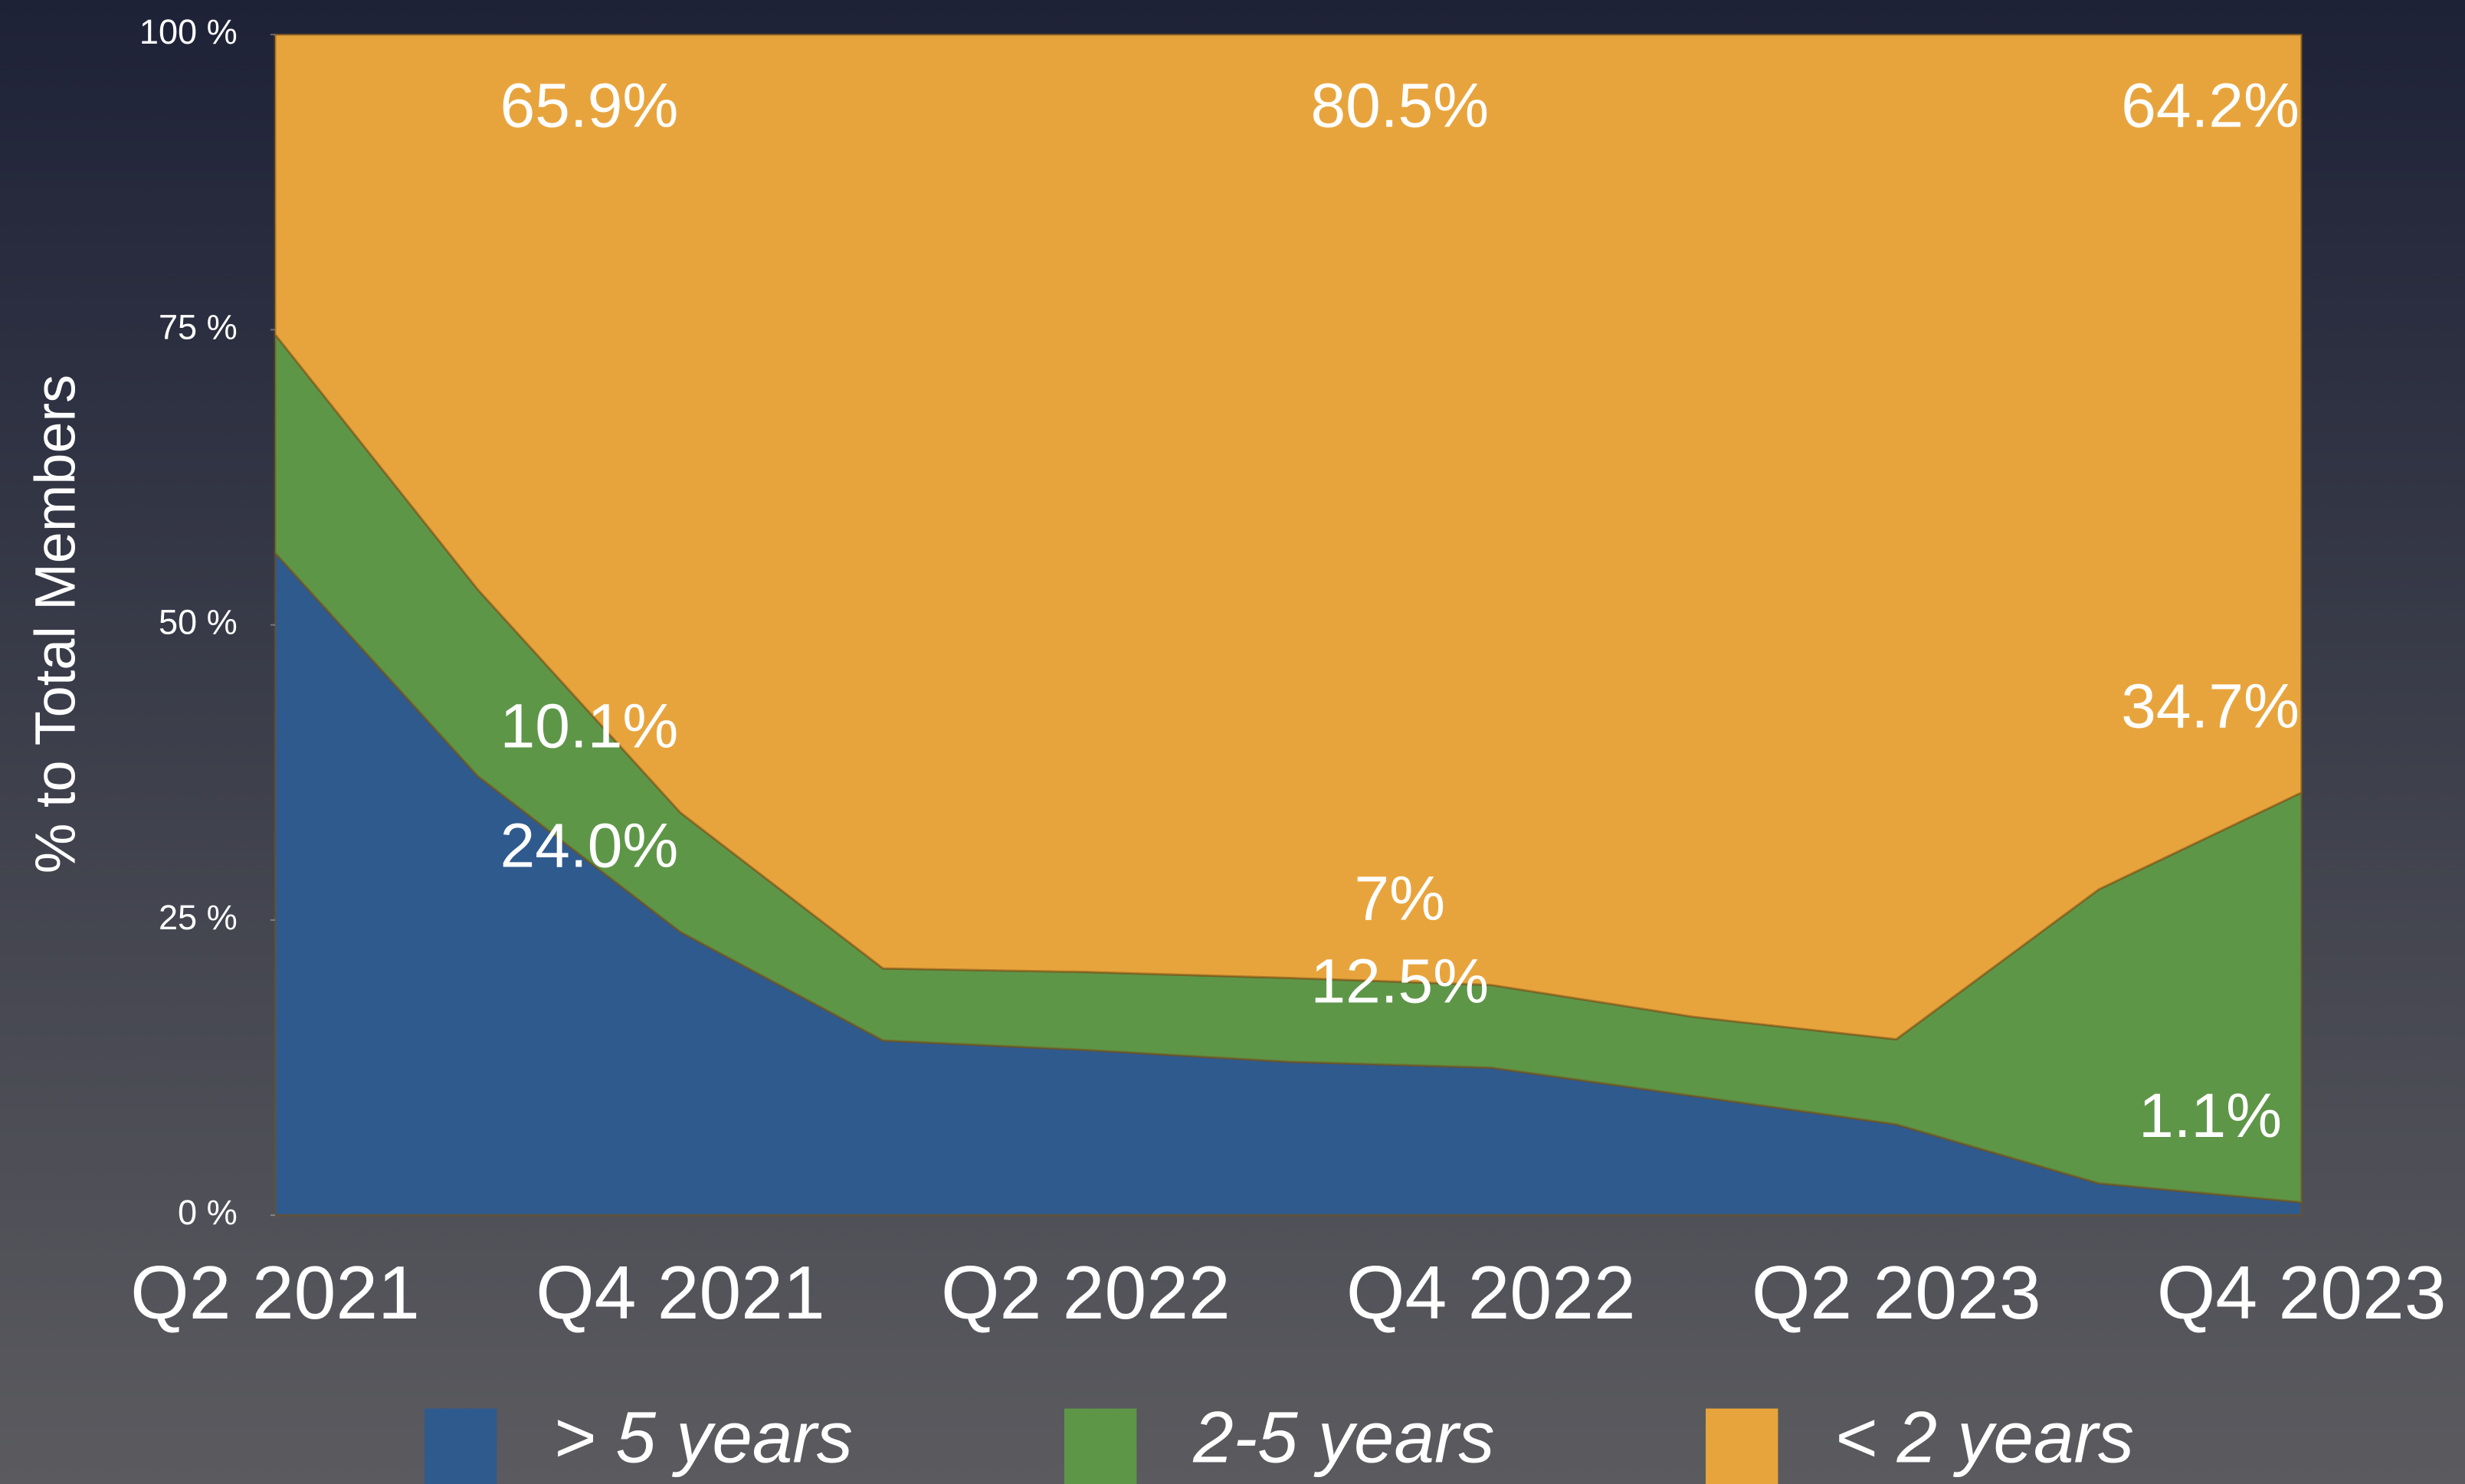 The width and height of the screenshot is (2465, 1484). I want to click on y-axis-title: % to Total Members, so click(55, 624).